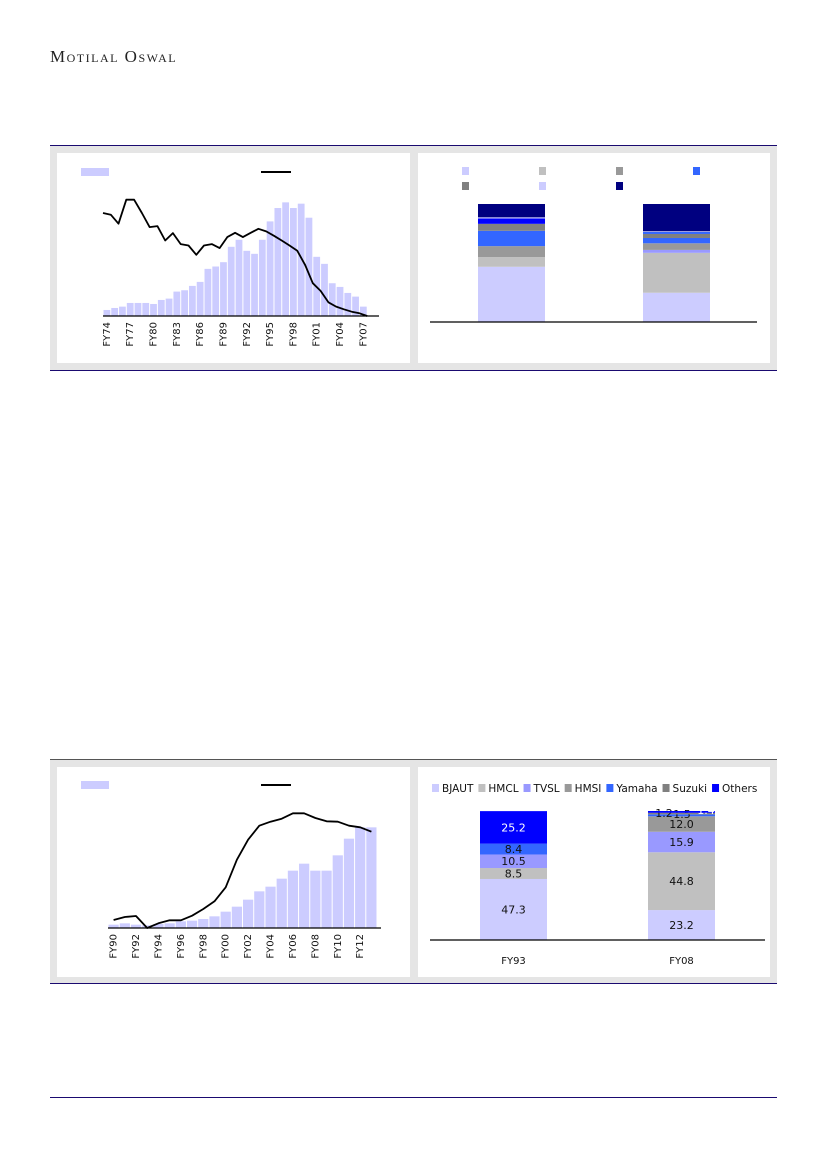 Image resolution: width=826 pixels, height=1169 pixels. I want to click on bar-FY89, so click(223, 289).